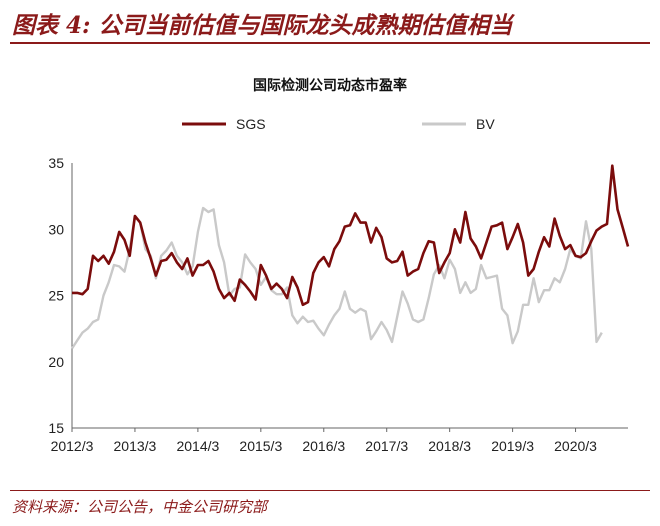  What do you see at coordinates (512, 446) in the screenshot?
I see `x-tick-label: 2019/3` at bounding box center [512, 446].